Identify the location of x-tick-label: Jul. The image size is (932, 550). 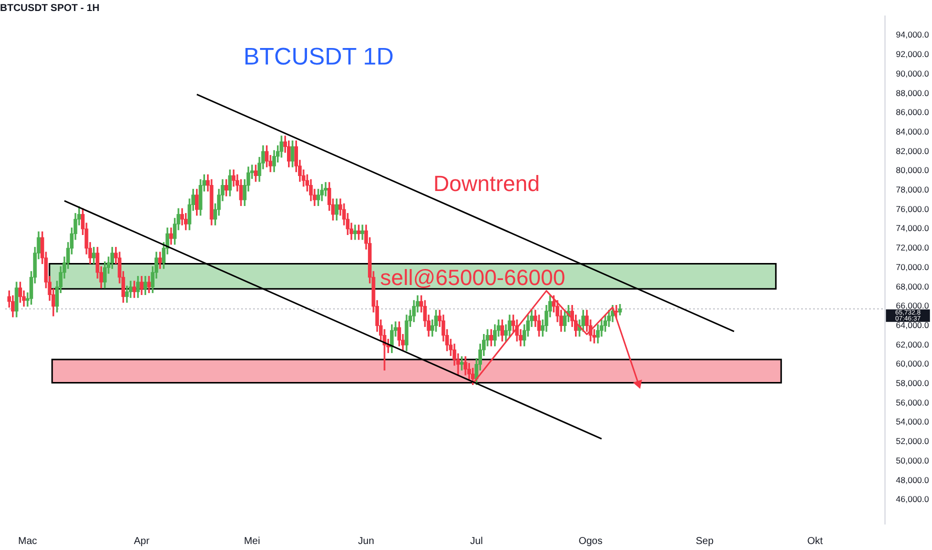
(476, 541).